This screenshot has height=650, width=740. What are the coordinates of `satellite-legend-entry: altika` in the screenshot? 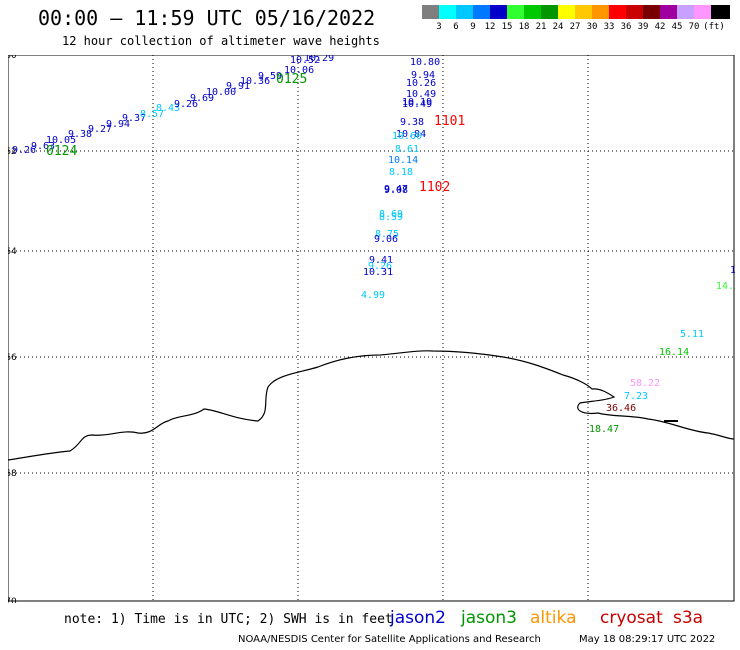 It's located at (553, 618).